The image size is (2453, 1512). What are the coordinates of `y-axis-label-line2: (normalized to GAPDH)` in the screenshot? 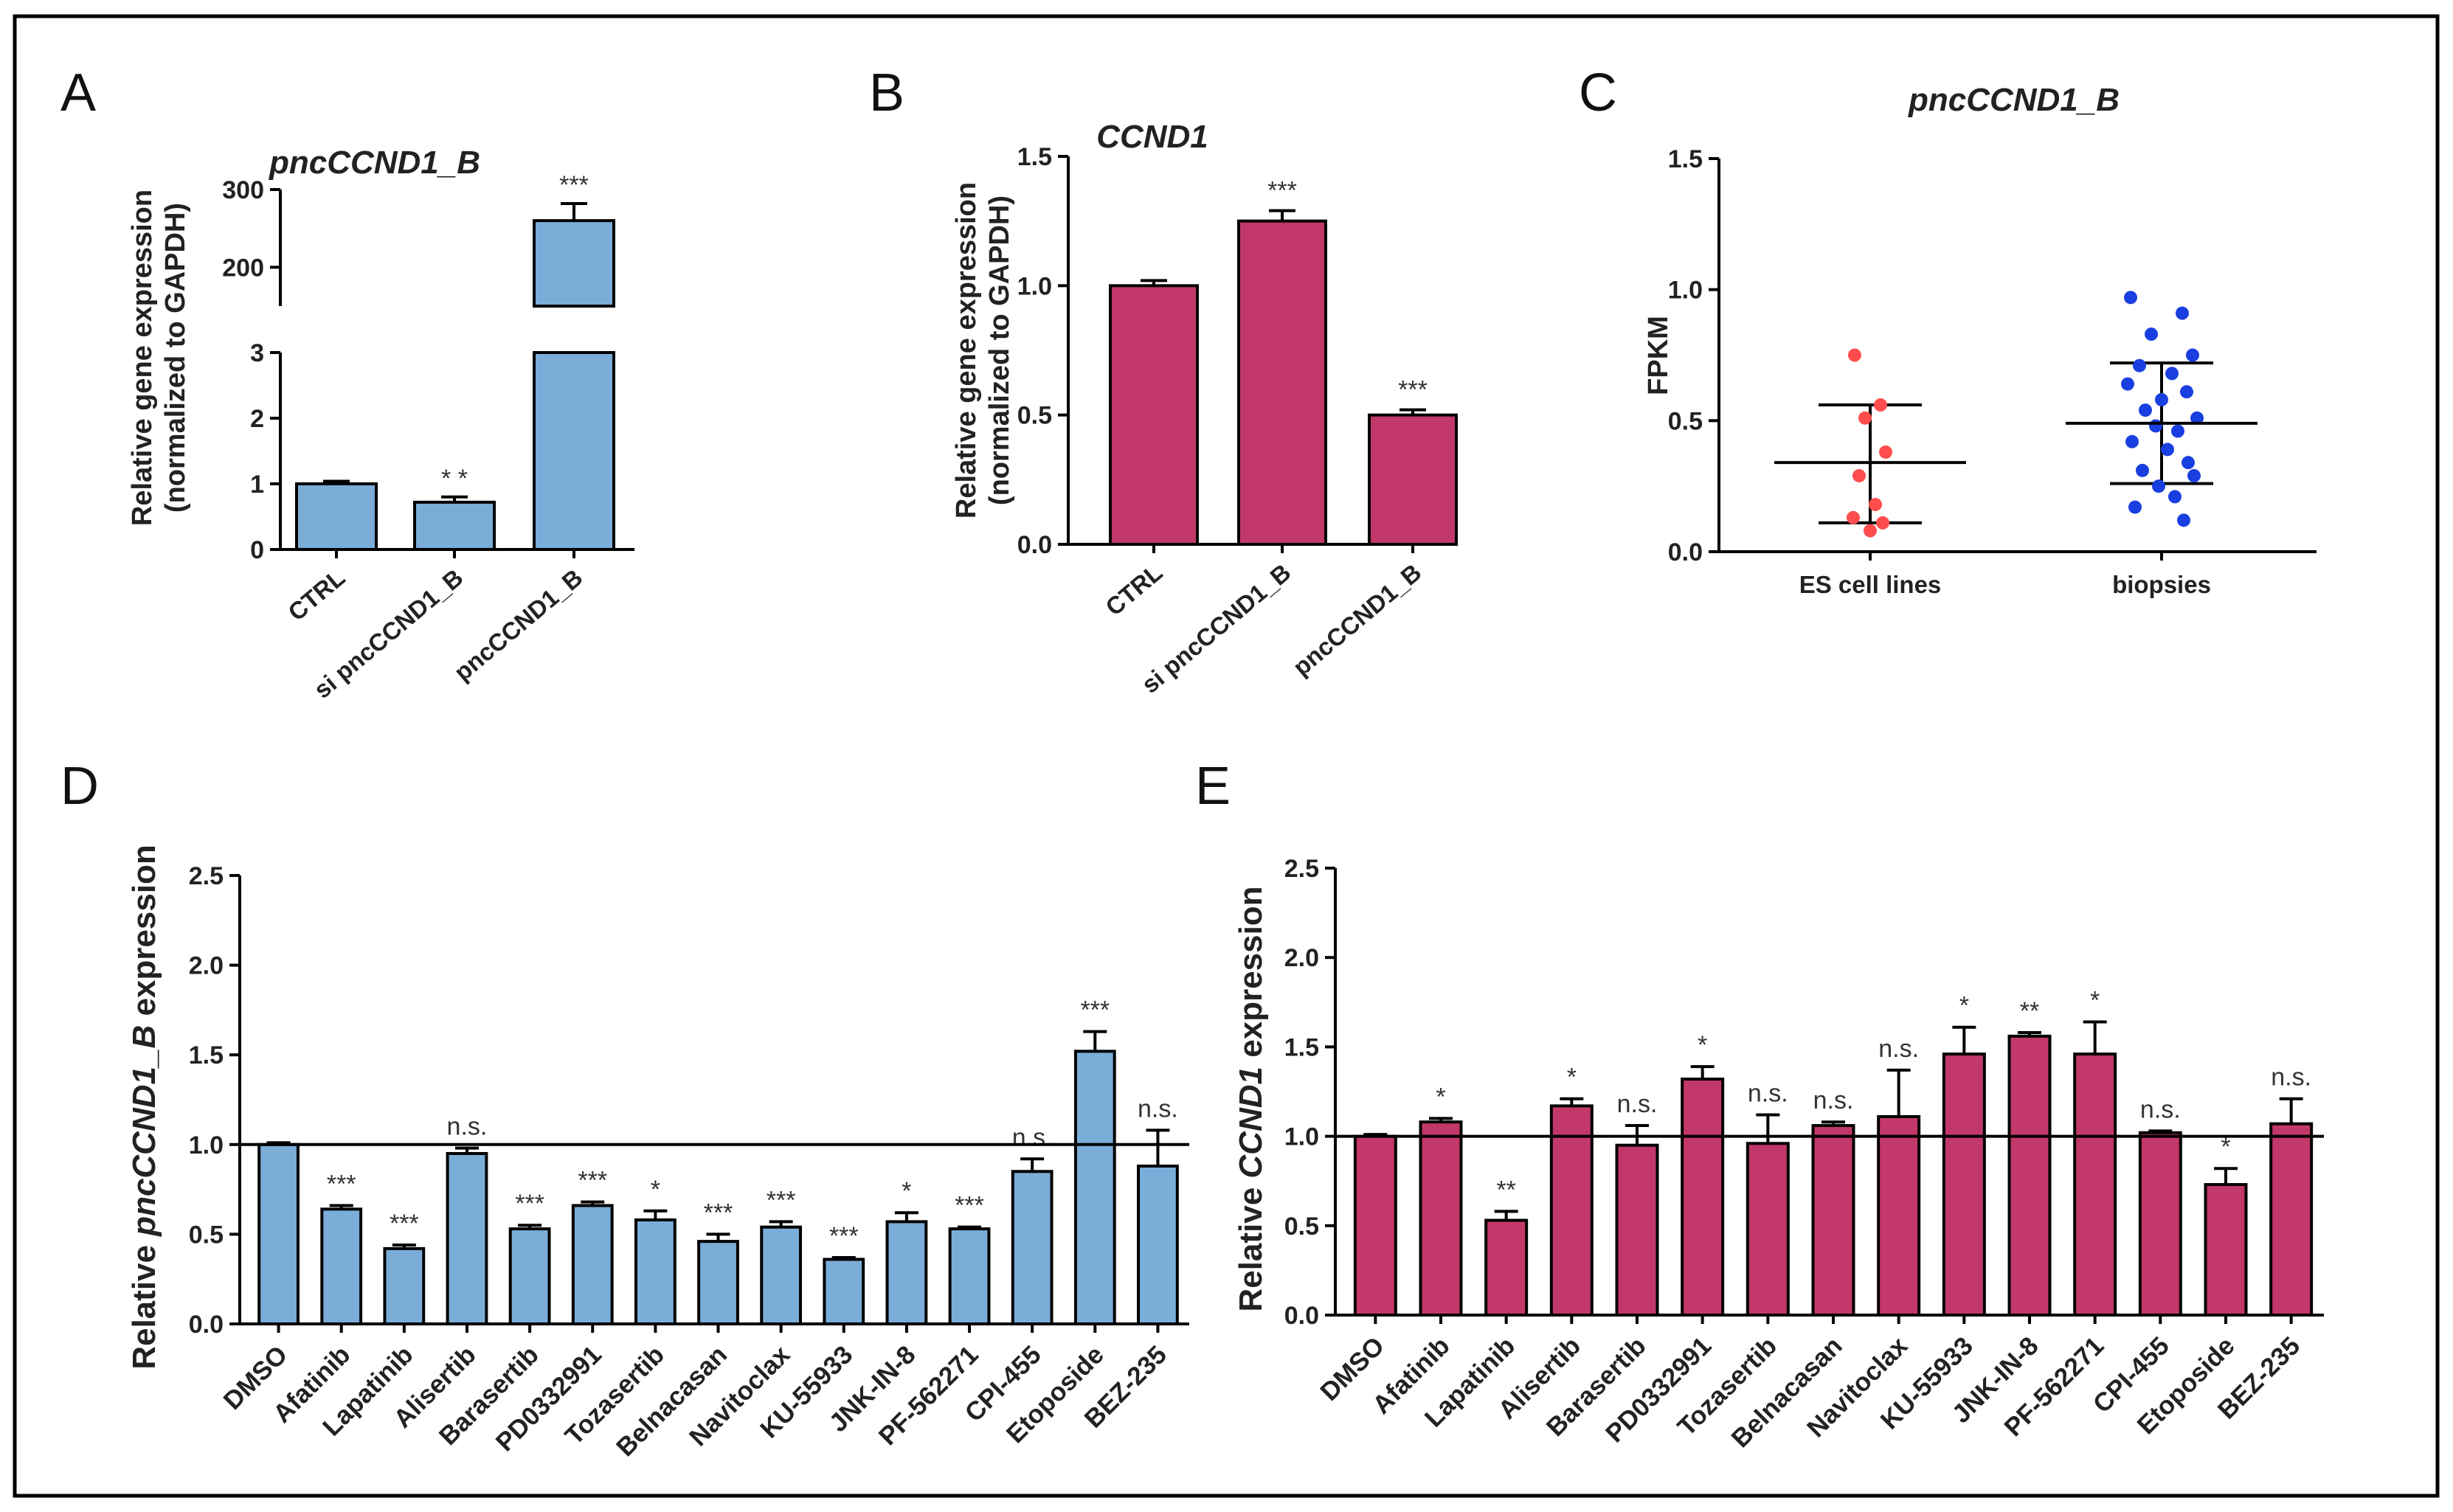 It's located at (999, 350).